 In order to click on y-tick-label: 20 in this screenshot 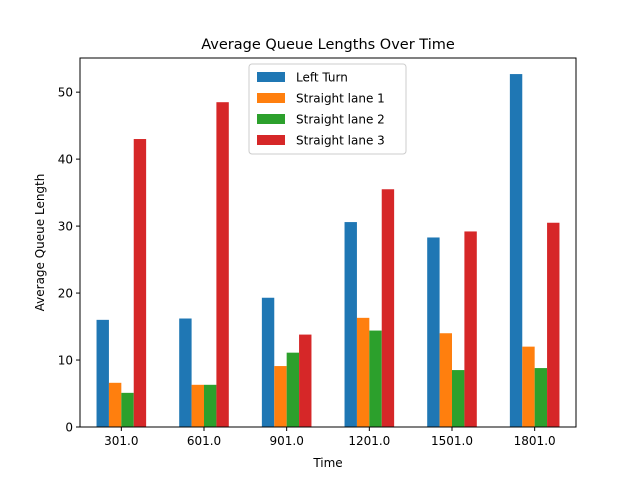, I will do `click(65, 294)`.